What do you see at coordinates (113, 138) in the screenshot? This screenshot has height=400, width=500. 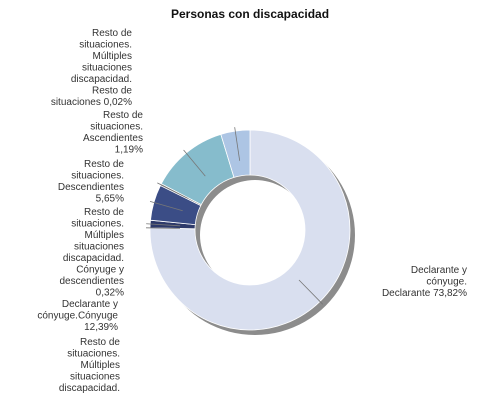 I see `data-label-line: Ascendientes` at bounding box center [113, 138].